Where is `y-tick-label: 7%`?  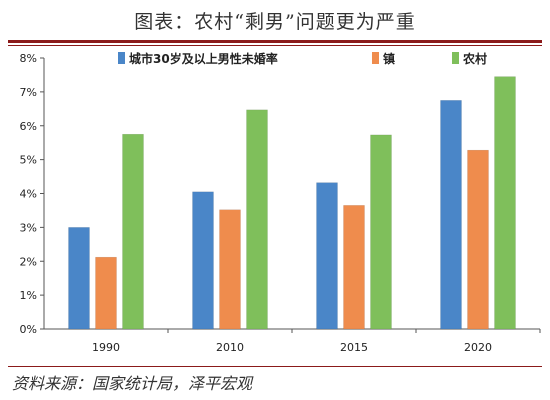
y-tick-label: 7% is located at coordinates (28, 92).